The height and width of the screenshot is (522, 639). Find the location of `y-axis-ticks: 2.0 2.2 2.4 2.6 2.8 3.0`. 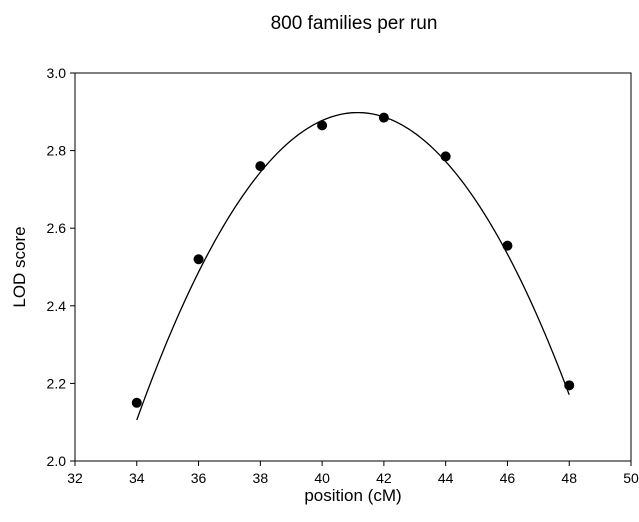

y-axis-ticks: 2.0 2.2 2.4 2.6 2.8 3.0 is located at coordinates (61, 267).